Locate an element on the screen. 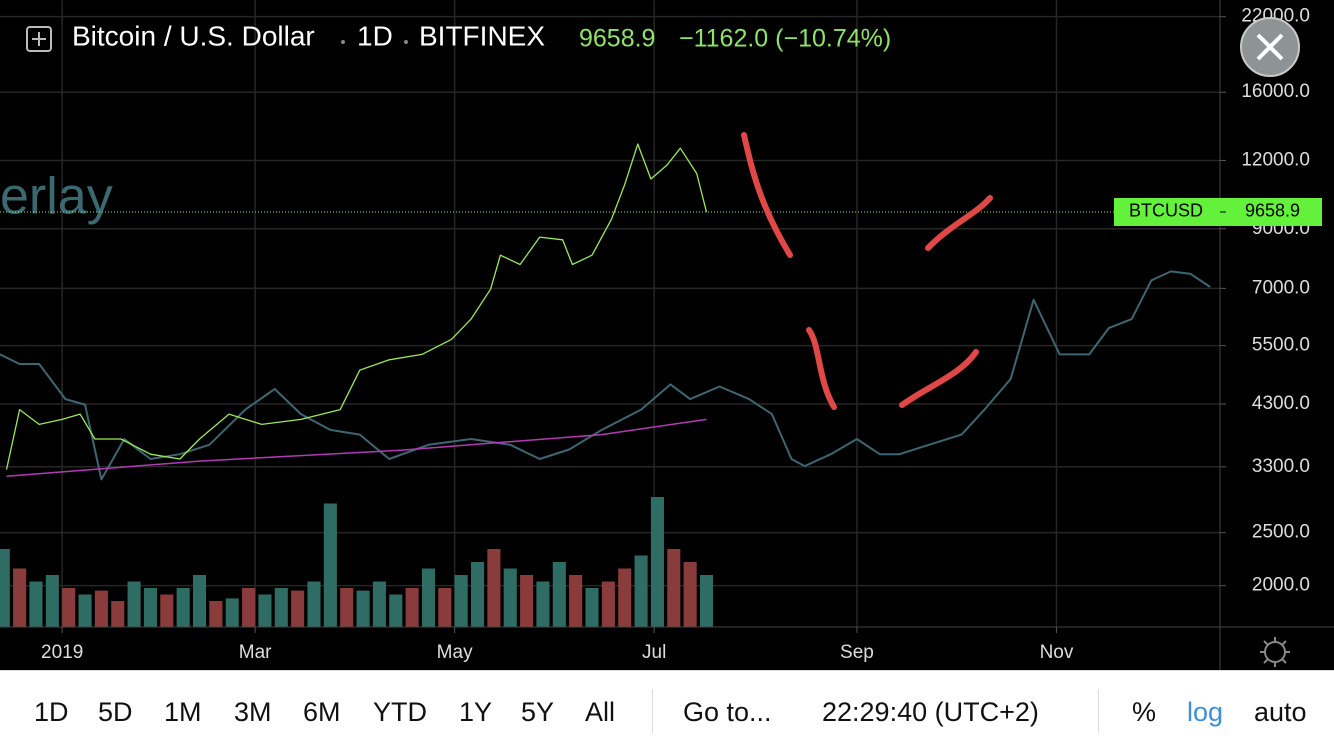 The image size is (1334, 749). interval: 1D is located at coordinates (375, 35).